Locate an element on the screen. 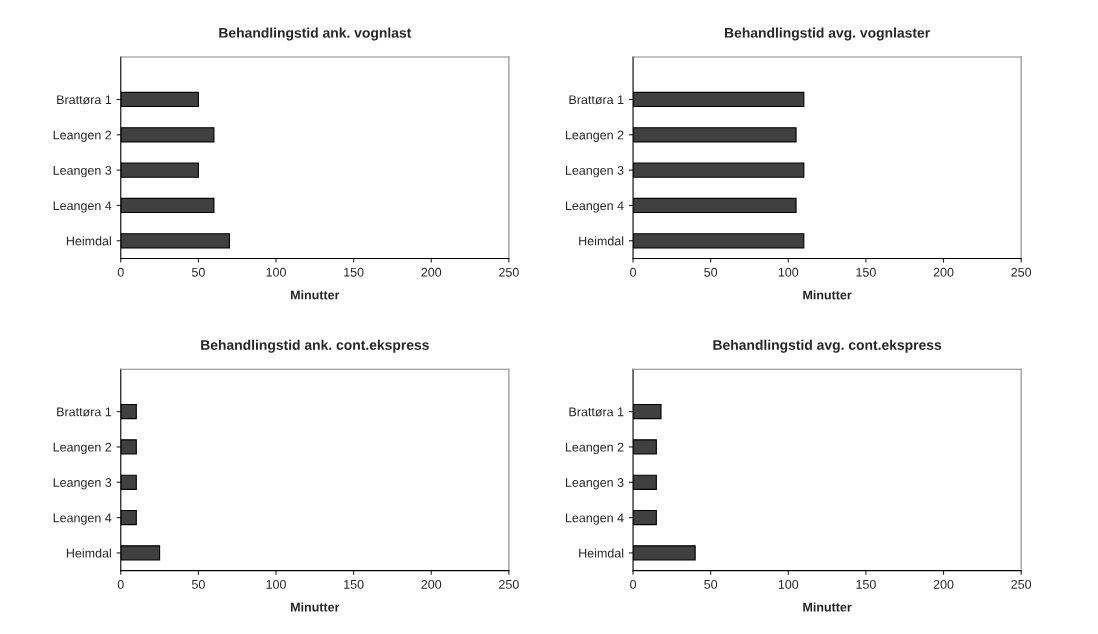 The image size is (1098, 634). chart-title: Behandlingstid avg. vognlaster is located at coordinates (827, 34).